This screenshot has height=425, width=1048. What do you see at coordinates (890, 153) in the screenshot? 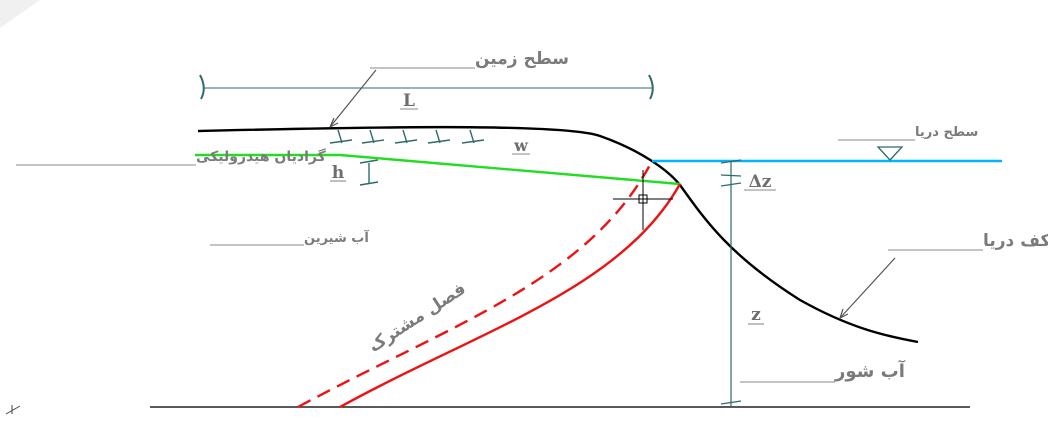
I see `triangle-down-icon` at bounding box center [890, 153].